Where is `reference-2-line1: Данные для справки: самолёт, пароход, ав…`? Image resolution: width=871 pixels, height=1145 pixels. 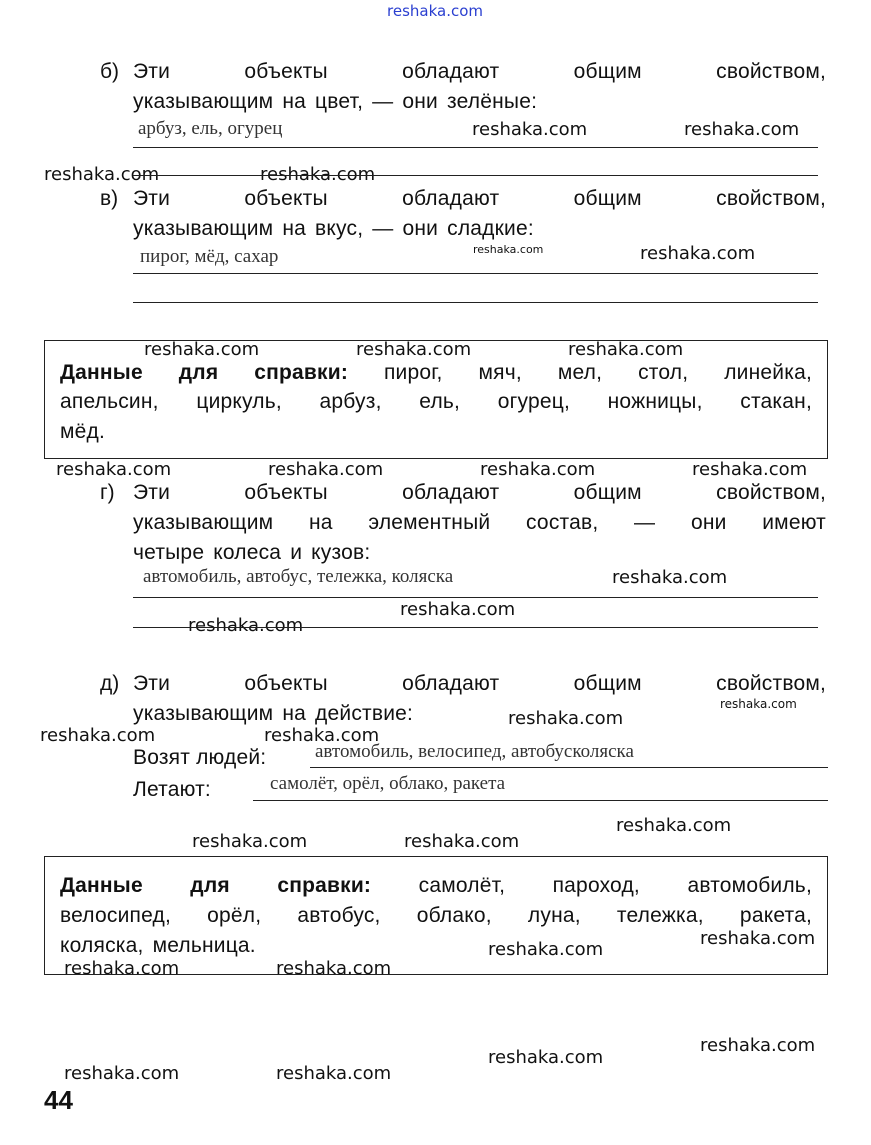 reference-2-line1: Данные для справки: самолёт, пароход, ав… is located at coordinates (436, 886).